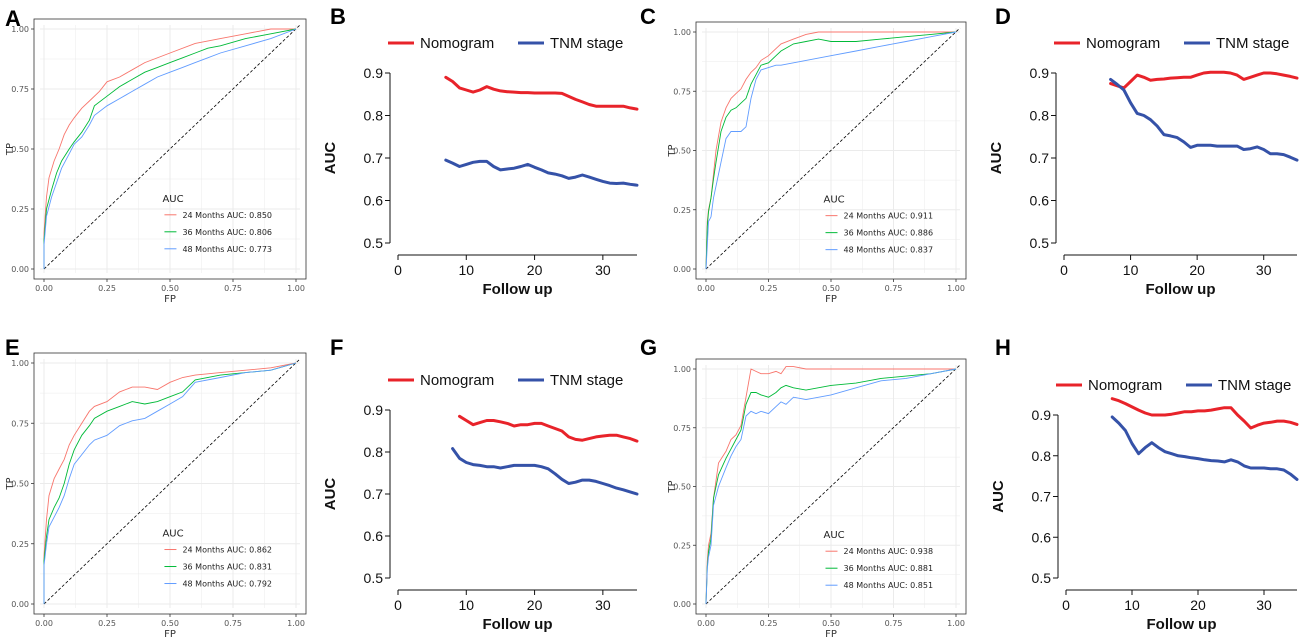 The height and width of the screenshot is (641, 1299). I want to click on x-tick-label: 0.50, so click(170, 623).